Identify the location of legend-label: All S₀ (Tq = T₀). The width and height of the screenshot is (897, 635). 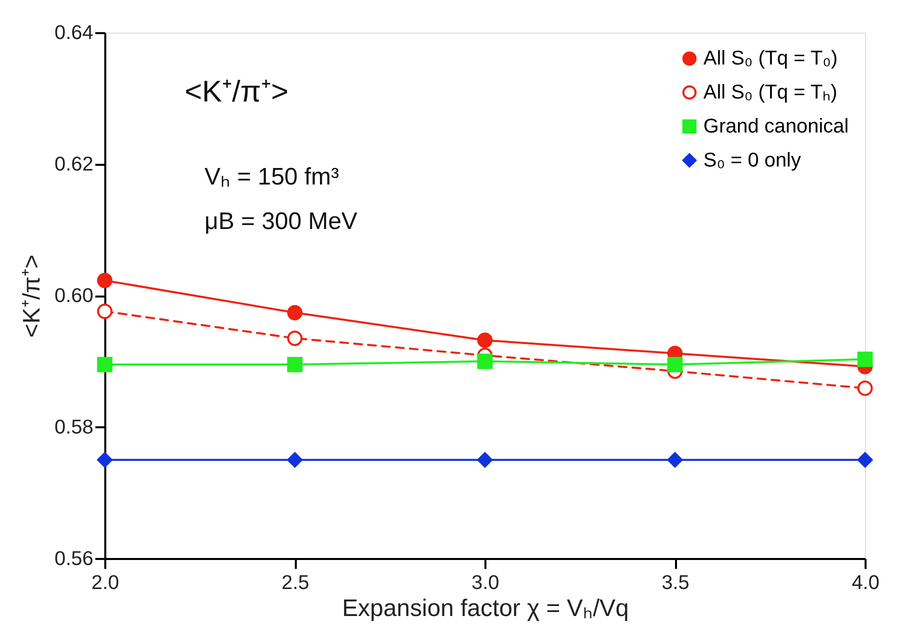
(770, 59).